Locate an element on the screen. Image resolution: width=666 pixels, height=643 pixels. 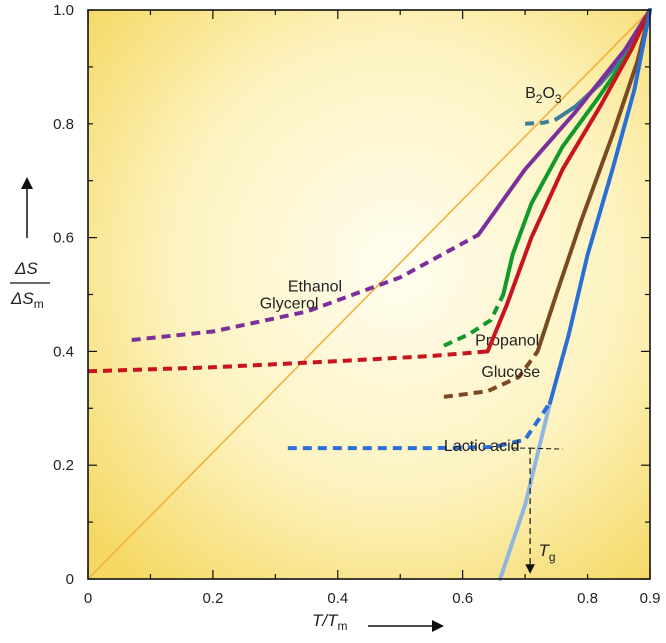
y-axis-denominator: ΔSm is located at coordinates (27, 300).